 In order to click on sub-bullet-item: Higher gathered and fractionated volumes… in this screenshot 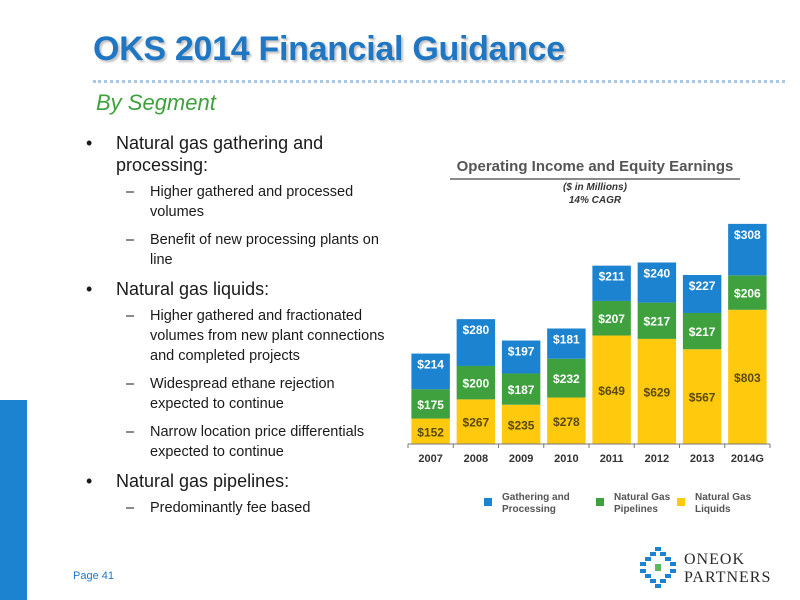, I will do `click(255, 336)`.